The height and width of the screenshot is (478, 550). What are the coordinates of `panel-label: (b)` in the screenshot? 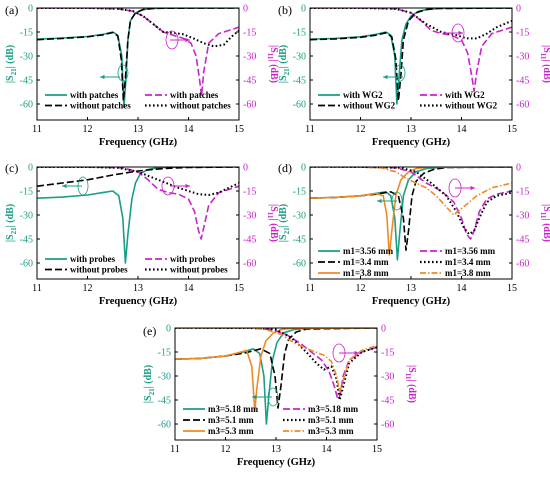 It's located at (285, 10).